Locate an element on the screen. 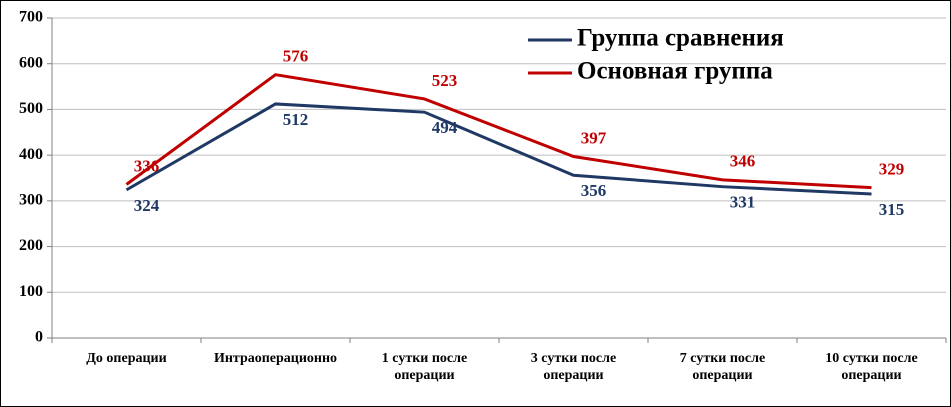  data-label: 315 is located at coordinates (892, 209).